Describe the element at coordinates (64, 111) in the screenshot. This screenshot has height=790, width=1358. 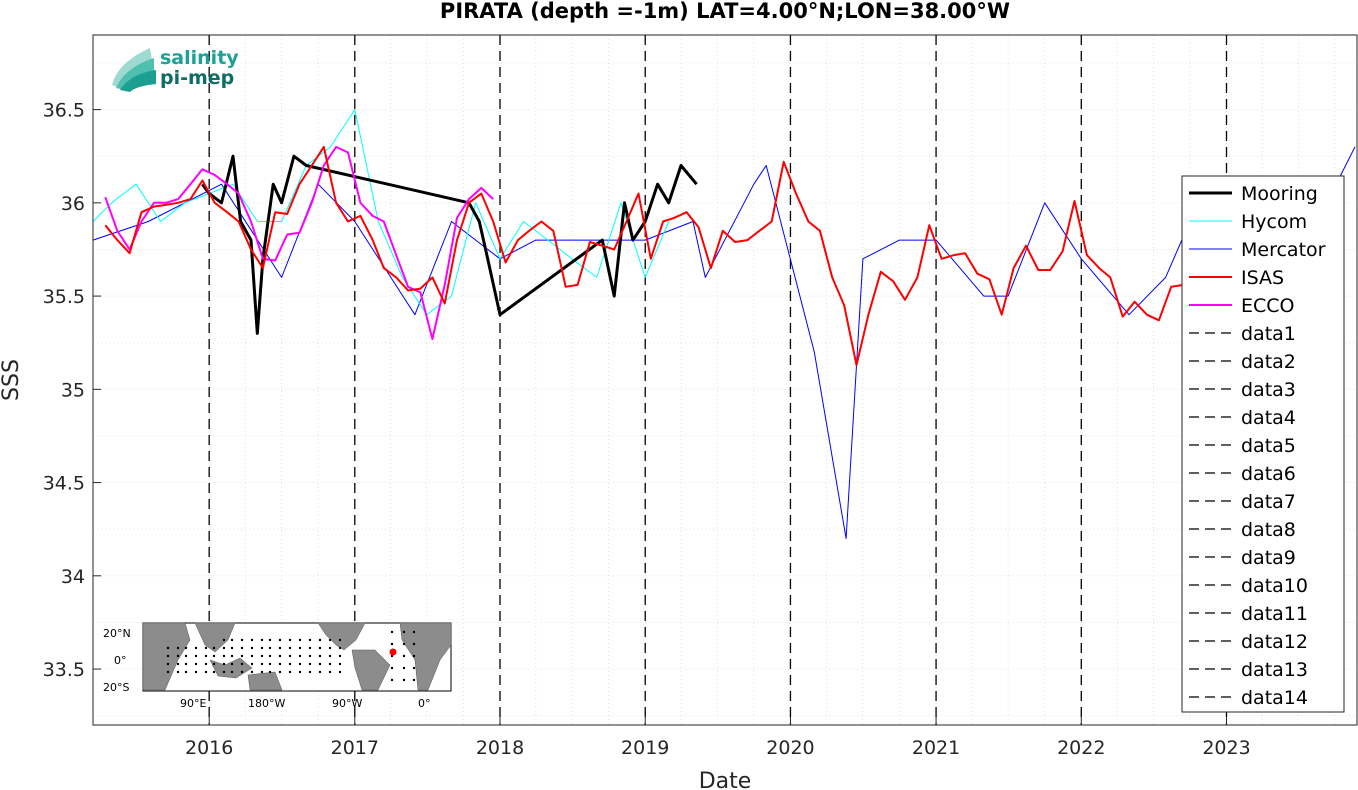
I see `y-tick-label: 36.5` at that location.